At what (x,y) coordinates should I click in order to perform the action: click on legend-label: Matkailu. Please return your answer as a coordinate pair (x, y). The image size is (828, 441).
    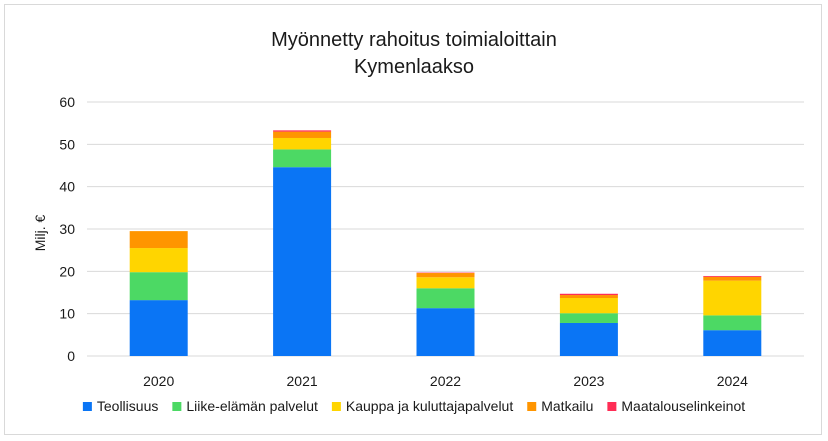
    Looking at the image, I should click on (567, 406).